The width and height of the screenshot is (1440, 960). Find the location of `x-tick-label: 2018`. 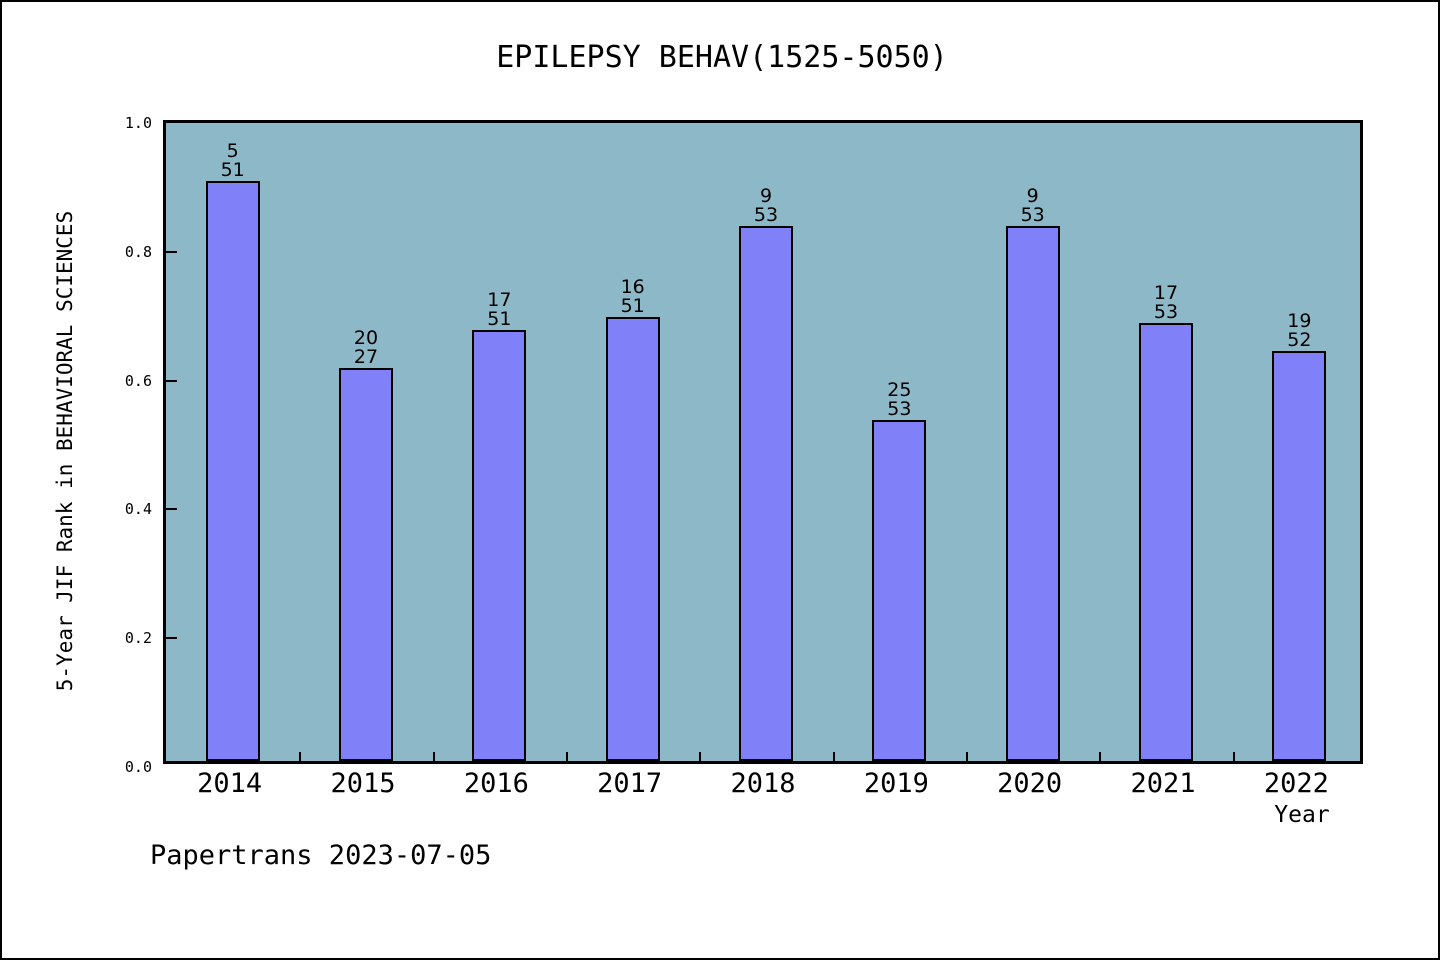

x-tick-label: 2018 is located at coordinates (763, 783).